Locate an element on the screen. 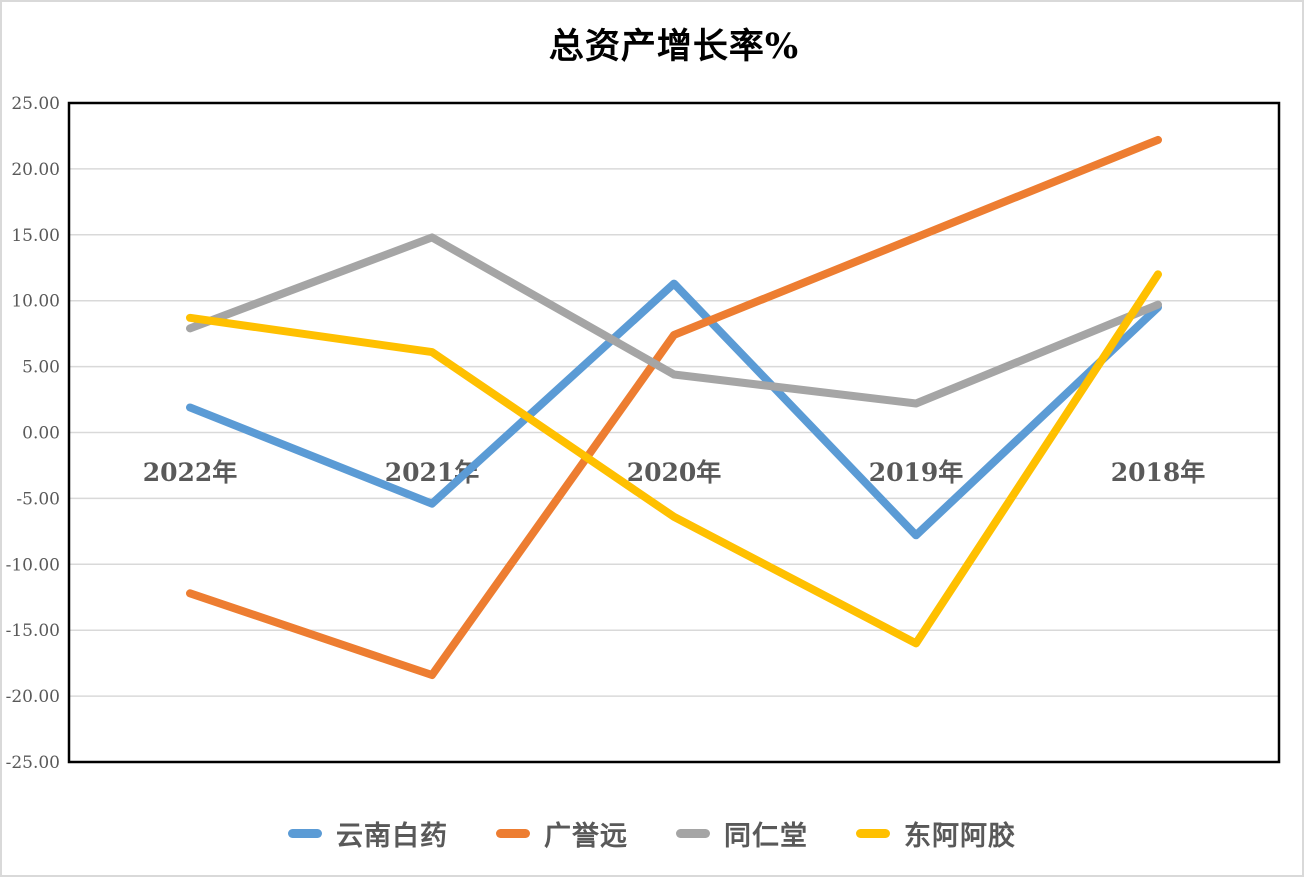  legend-item: 云南白药 is located at coordinates (368, 833).